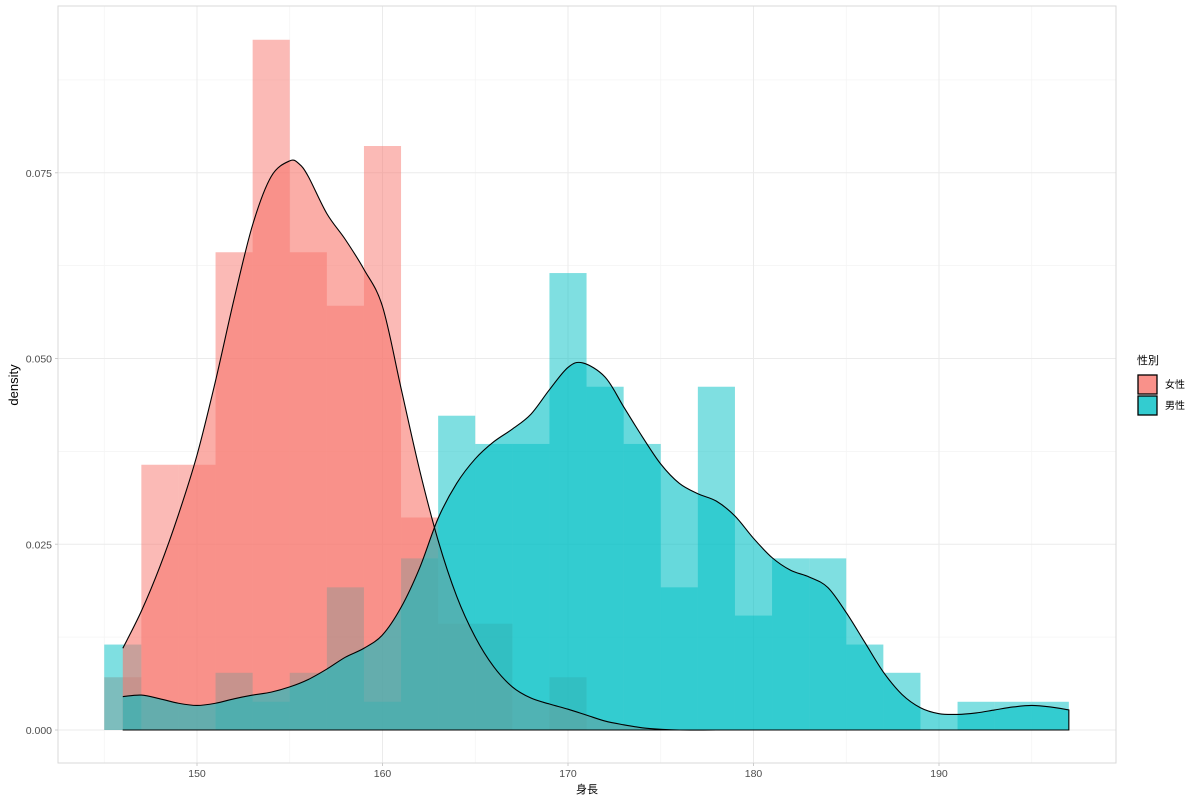 The height and width of the screenshot is (804, 1193). What do you see at coordinates (1147, 405) in the screenshot?
I see `legend-swatch-male` at bounding box center [1147, 405].